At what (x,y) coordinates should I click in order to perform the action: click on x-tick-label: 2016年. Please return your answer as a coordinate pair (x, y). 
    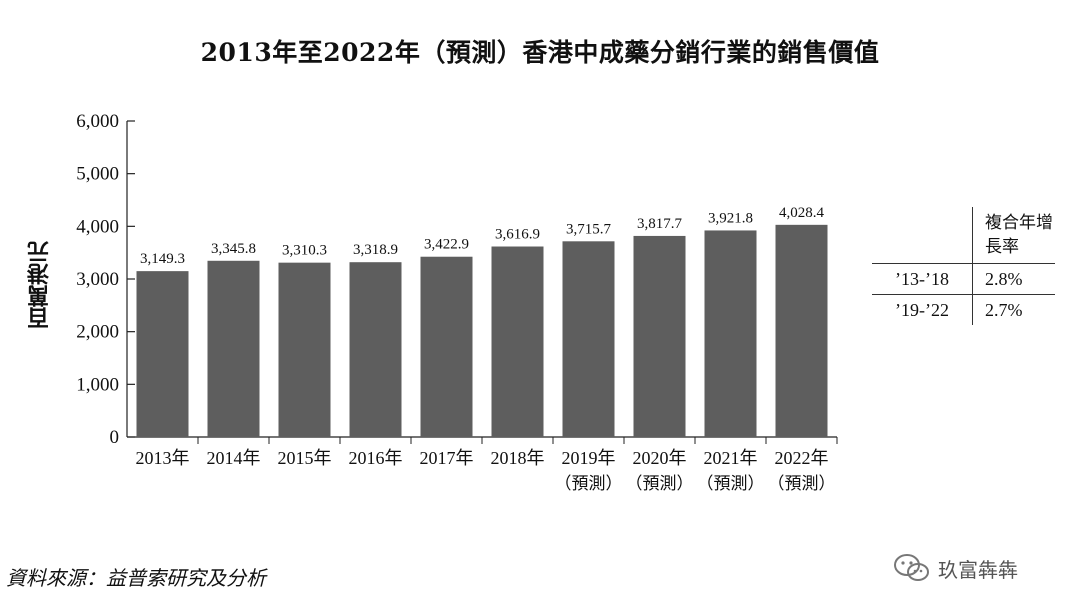
    Looking at the image, I should click on (376, 458).